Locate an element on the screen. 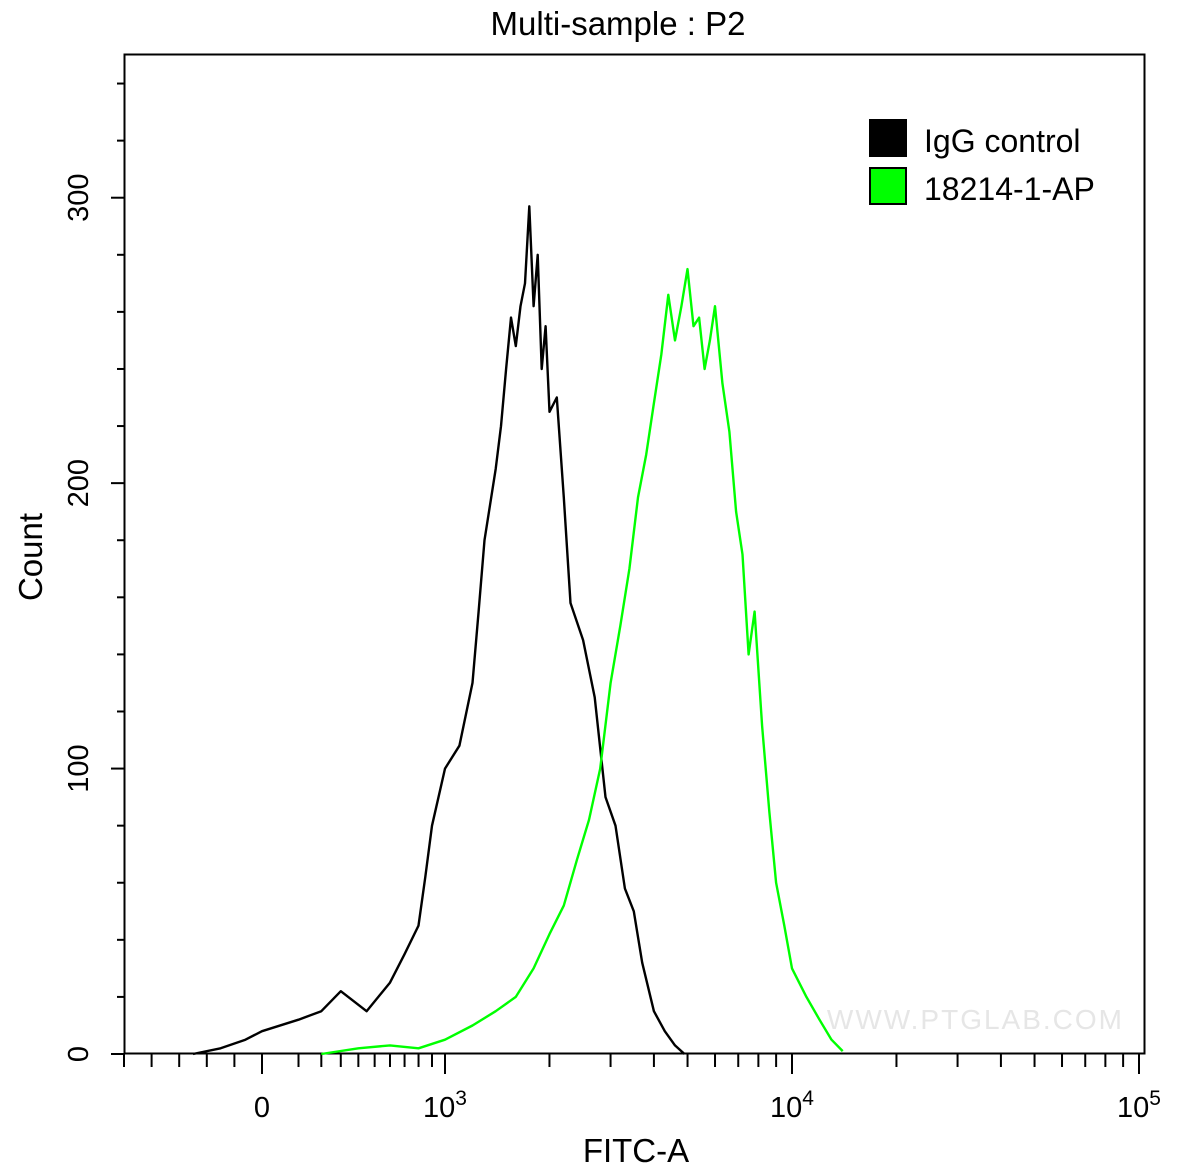 The width and height of the screenshot is (1193, 1171). chart-title: Multi-sample : P2 is located at coordinates (618, 23).